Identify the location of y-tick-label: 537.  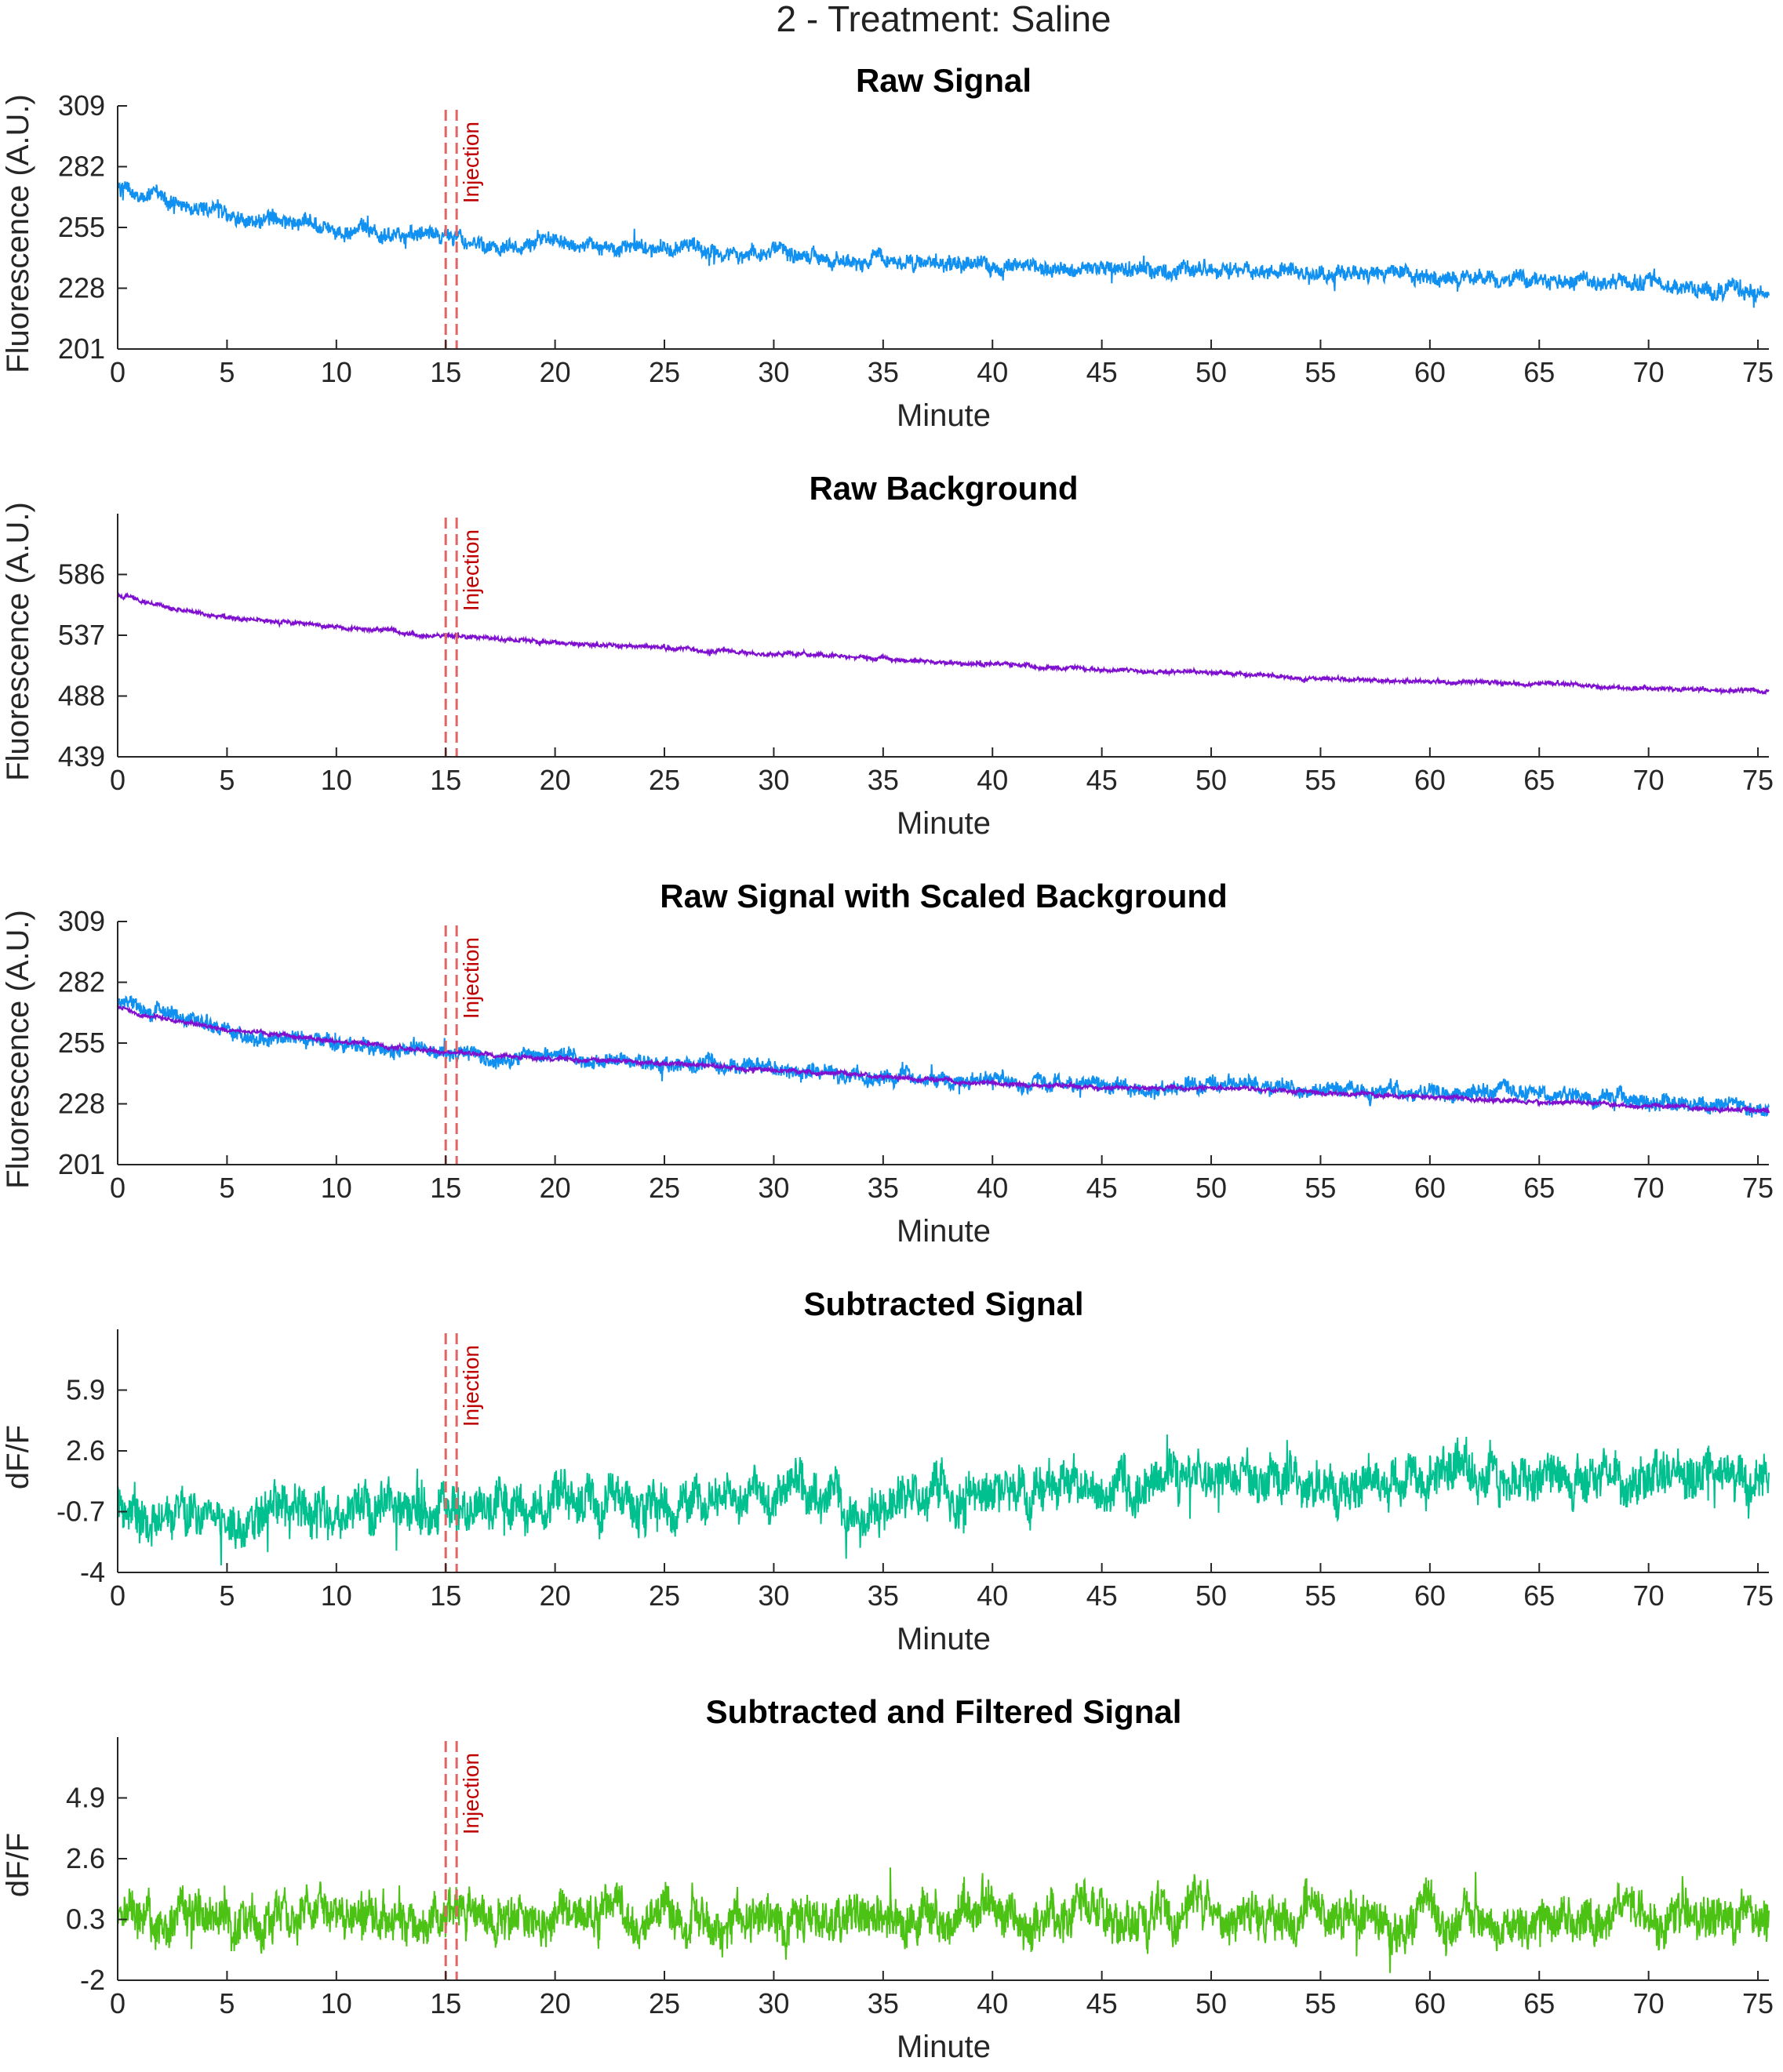
(81, 635).